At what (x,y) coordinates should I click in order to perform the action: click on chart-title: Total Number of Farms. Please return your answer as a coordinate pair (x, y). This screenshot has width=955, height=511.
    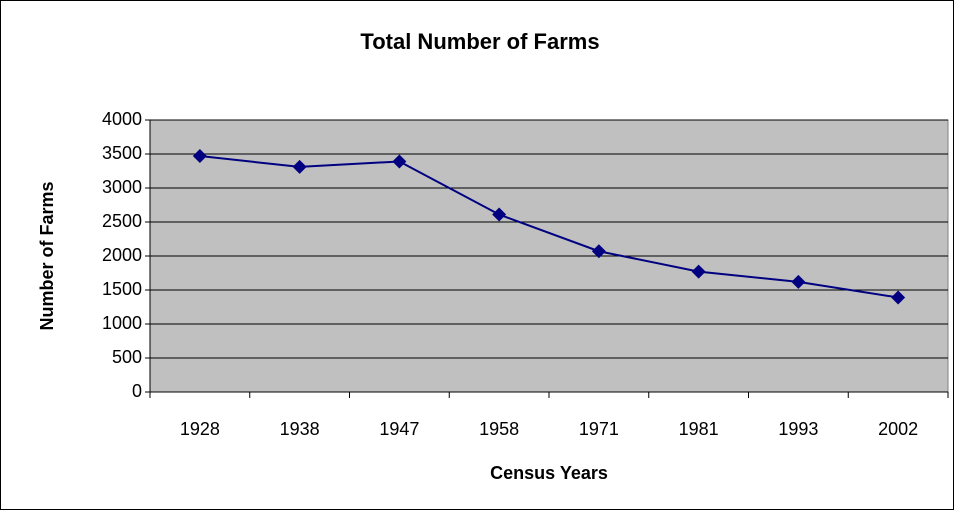
    Looking at the image, I should click on (479, 41).